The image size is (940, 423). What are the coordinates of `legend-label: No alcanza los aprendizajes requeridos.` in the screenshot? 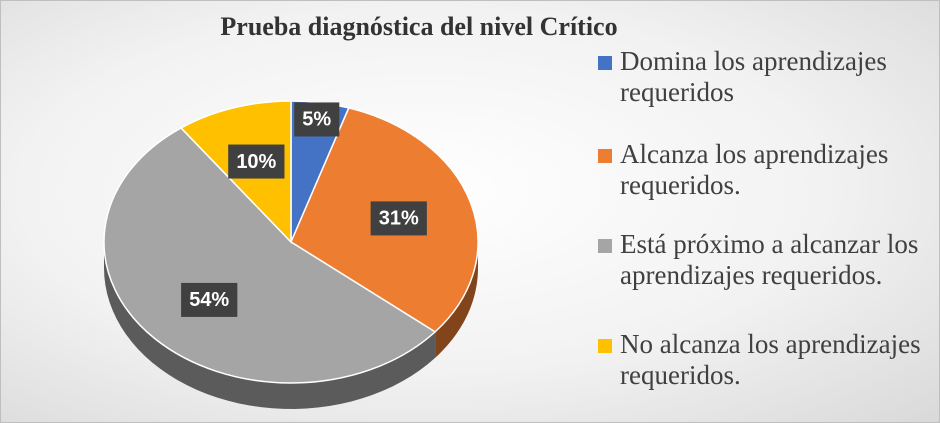 It's located at (770, 359).